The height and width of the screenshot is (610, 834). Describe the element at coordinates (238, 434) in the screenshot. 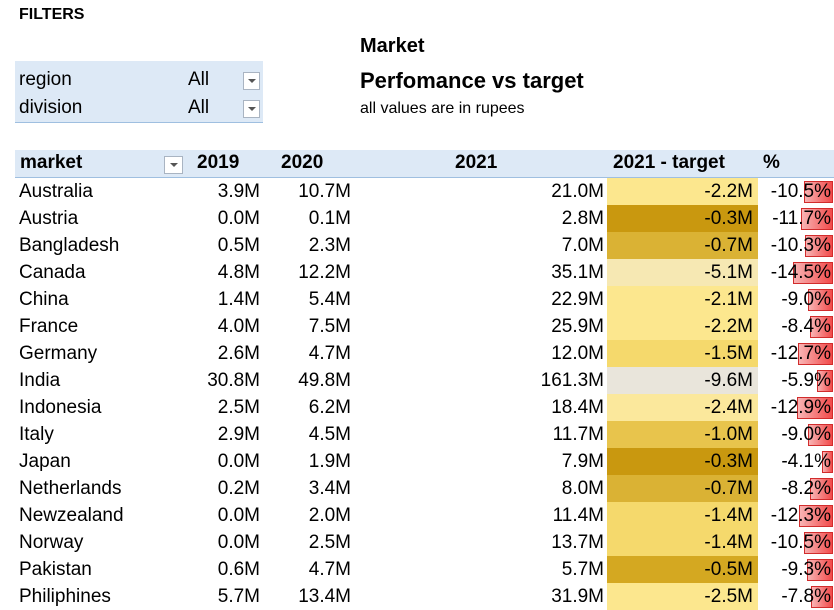

I see `value-2019-cell: 2.9M` at that location.